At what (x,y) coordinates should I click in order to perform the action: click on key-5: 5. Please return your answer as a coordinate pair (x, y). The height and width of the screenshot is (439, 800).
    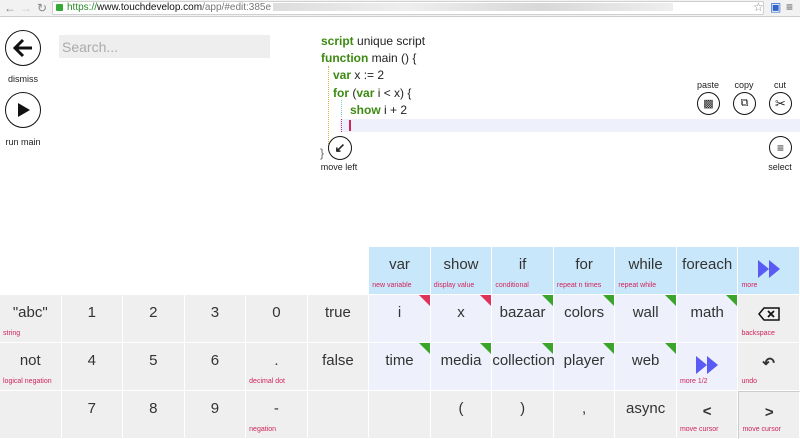
    Looking at the image, I should click on (154, 367).